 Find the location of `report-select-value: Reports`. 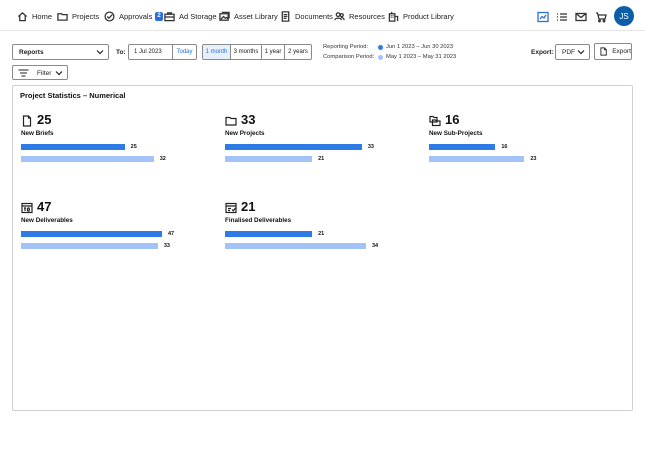

report-select-value: Reports is located at coordinates (31, 52).